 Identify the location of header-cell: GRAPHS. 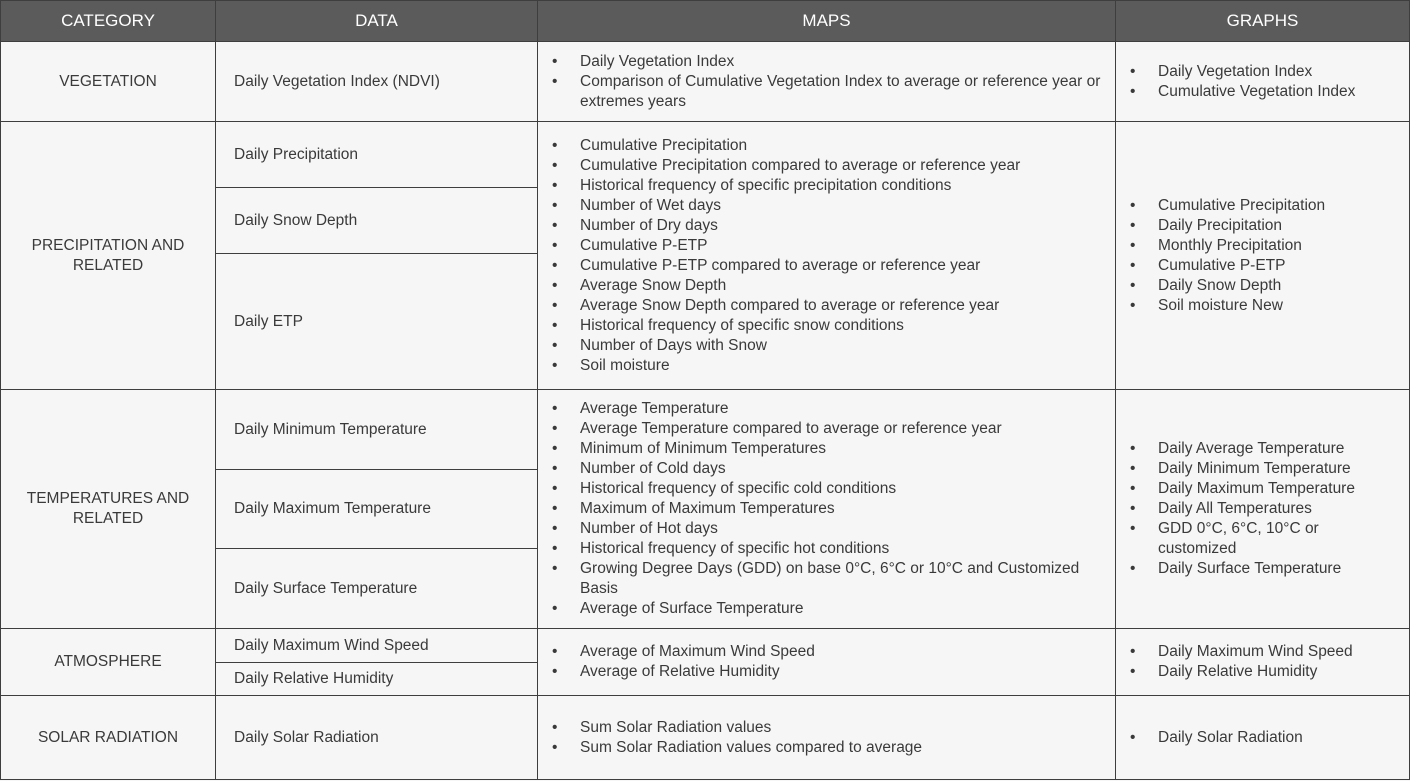
(1262, 21).